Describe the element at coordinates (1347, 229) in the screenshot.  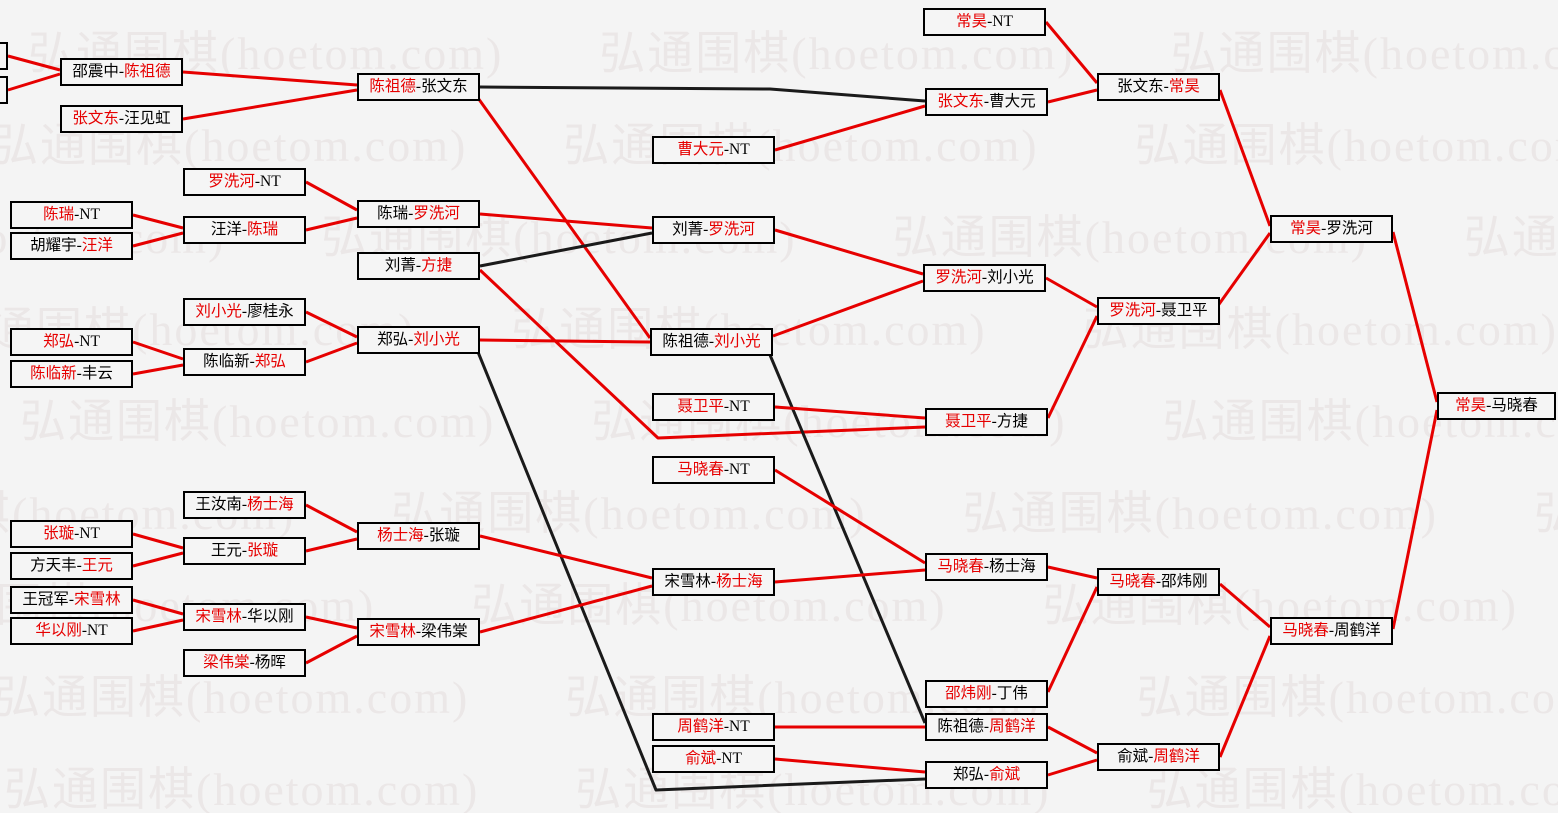
I see `loser-name: -罗洗河` at that location.